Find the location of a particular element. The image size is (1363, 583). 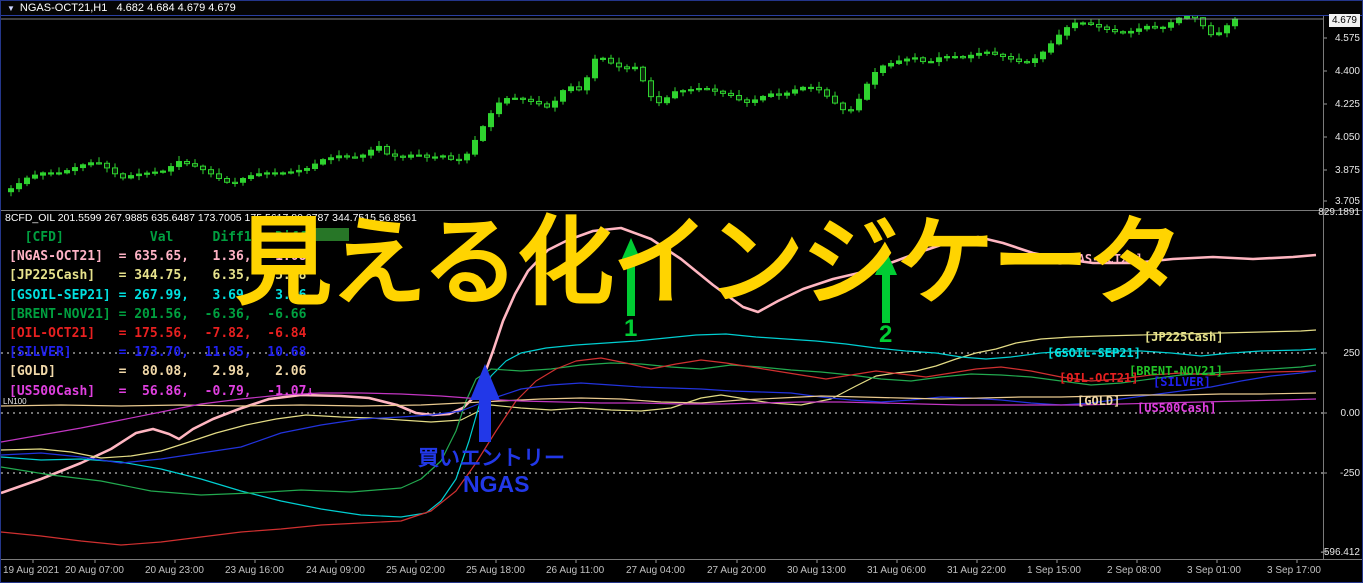

indicator-tick-label: 0.00 is located at coordinates (1350, 413).